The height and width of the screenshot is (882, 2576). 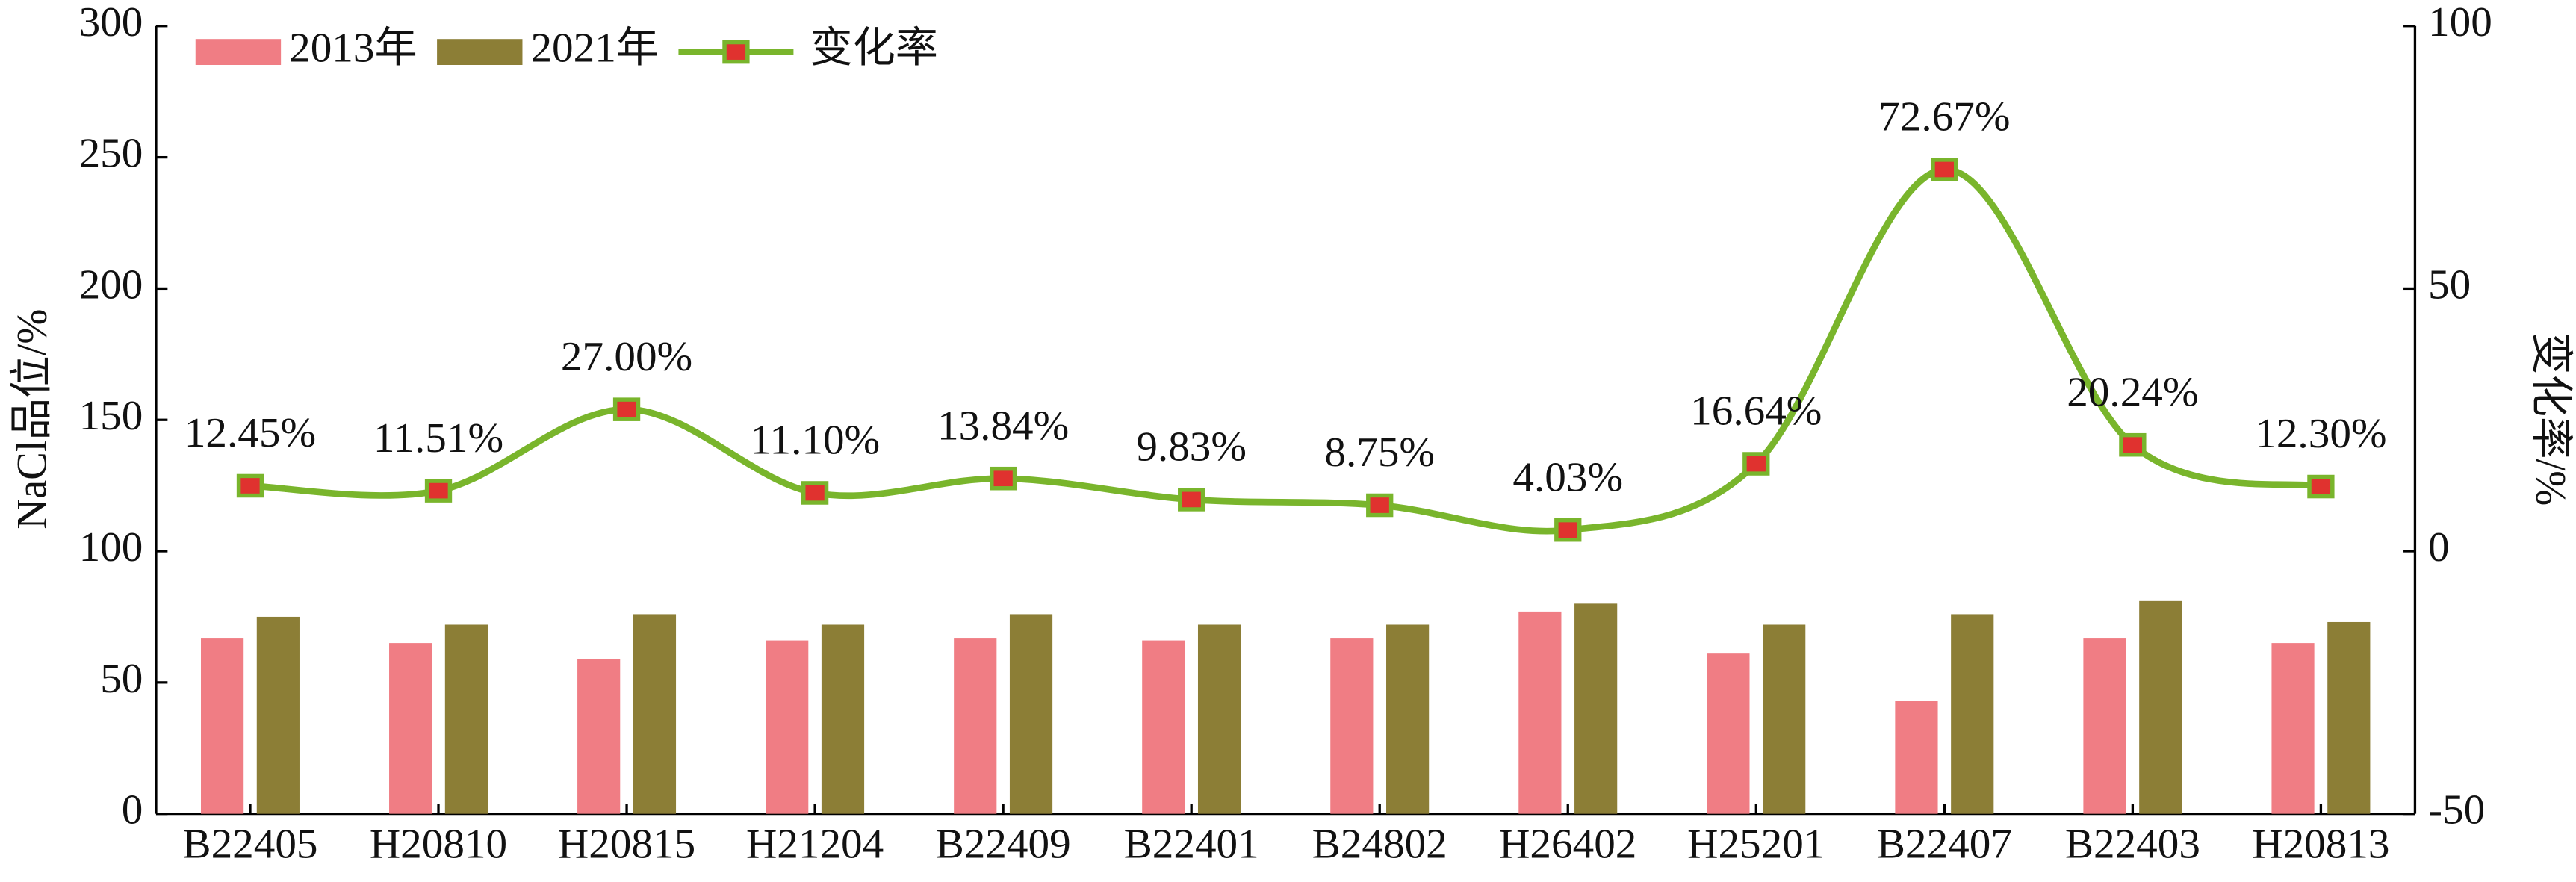 What do you see at coordinates (2132, 844) in the screenshot?
I see `x-tick-label: B22403` at bounding box center [2132, 844].